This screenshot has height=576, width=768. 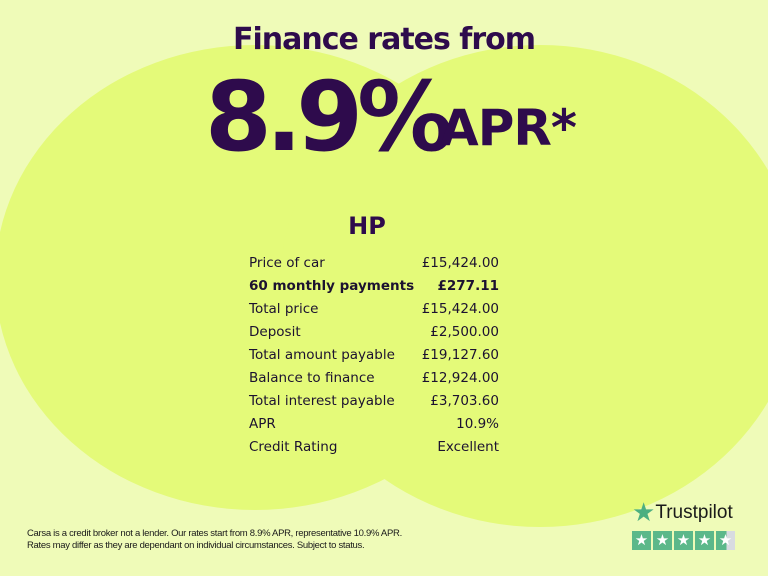 I want to click on row-value: £2,500.00, so click(x=464, y=332).